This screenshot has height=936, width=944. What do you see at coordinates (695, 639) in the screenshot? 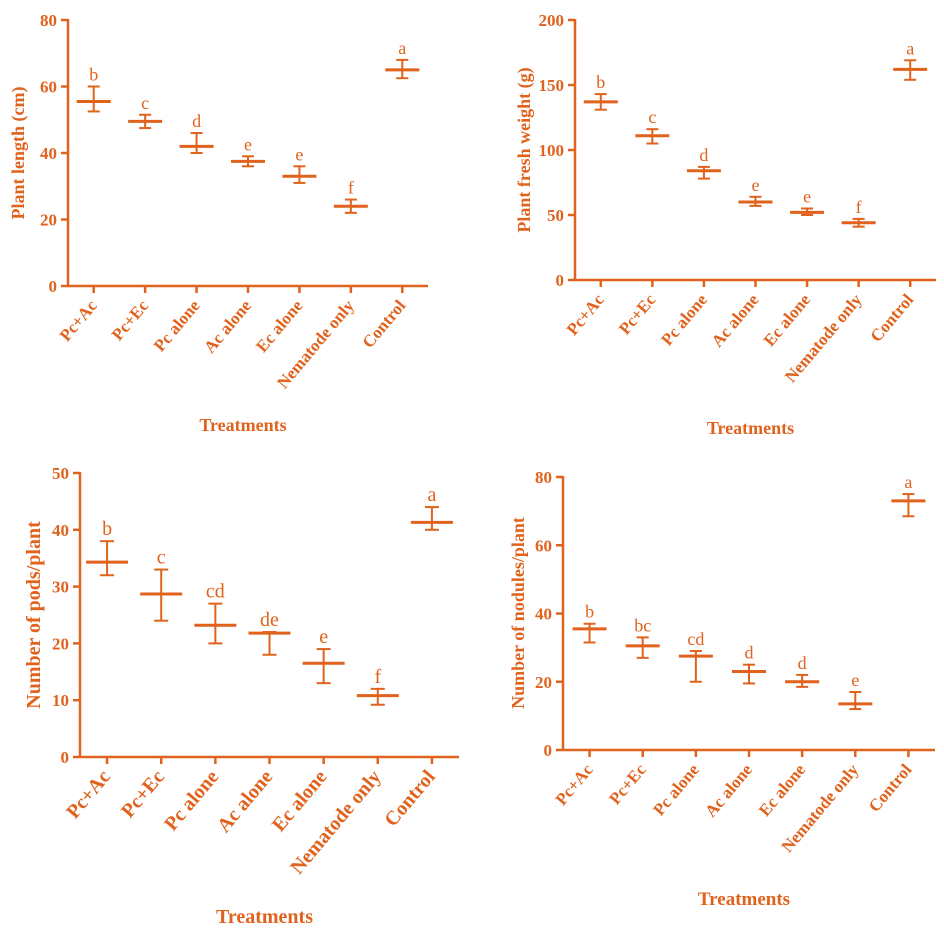
I see `significance-letter: cd` at bounding box center [695, 639].